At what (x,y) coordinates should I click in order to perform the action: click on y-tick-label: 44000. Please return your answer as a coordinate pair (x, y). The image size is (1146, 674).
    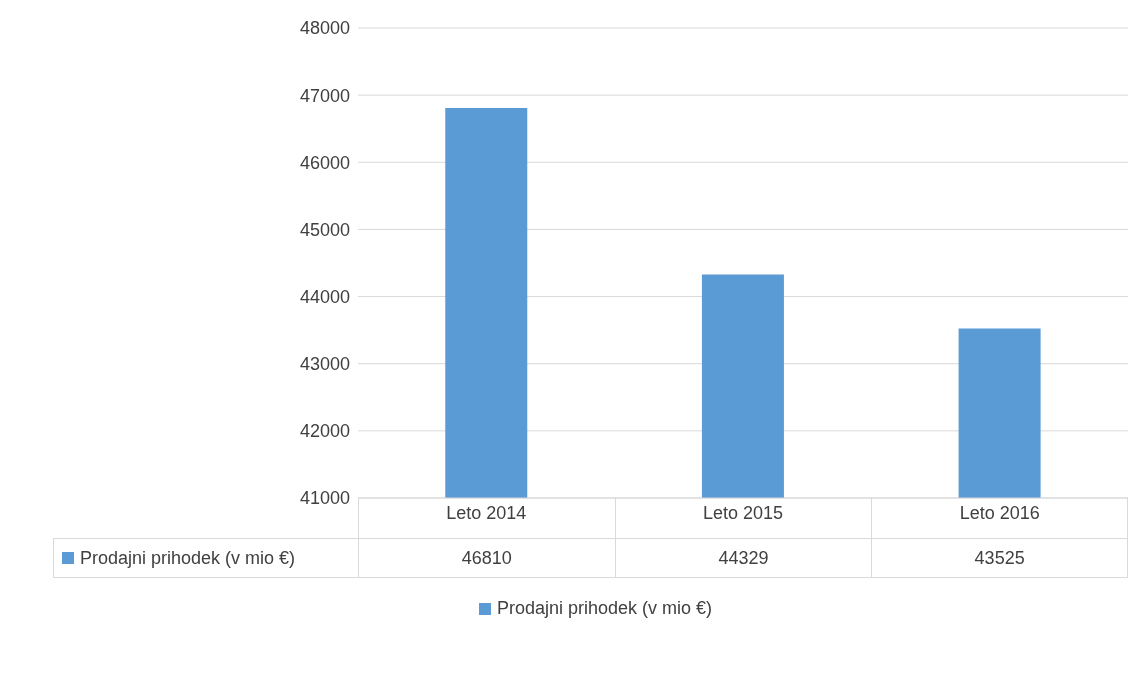
    Looking at the image, I should click on (324, 296).